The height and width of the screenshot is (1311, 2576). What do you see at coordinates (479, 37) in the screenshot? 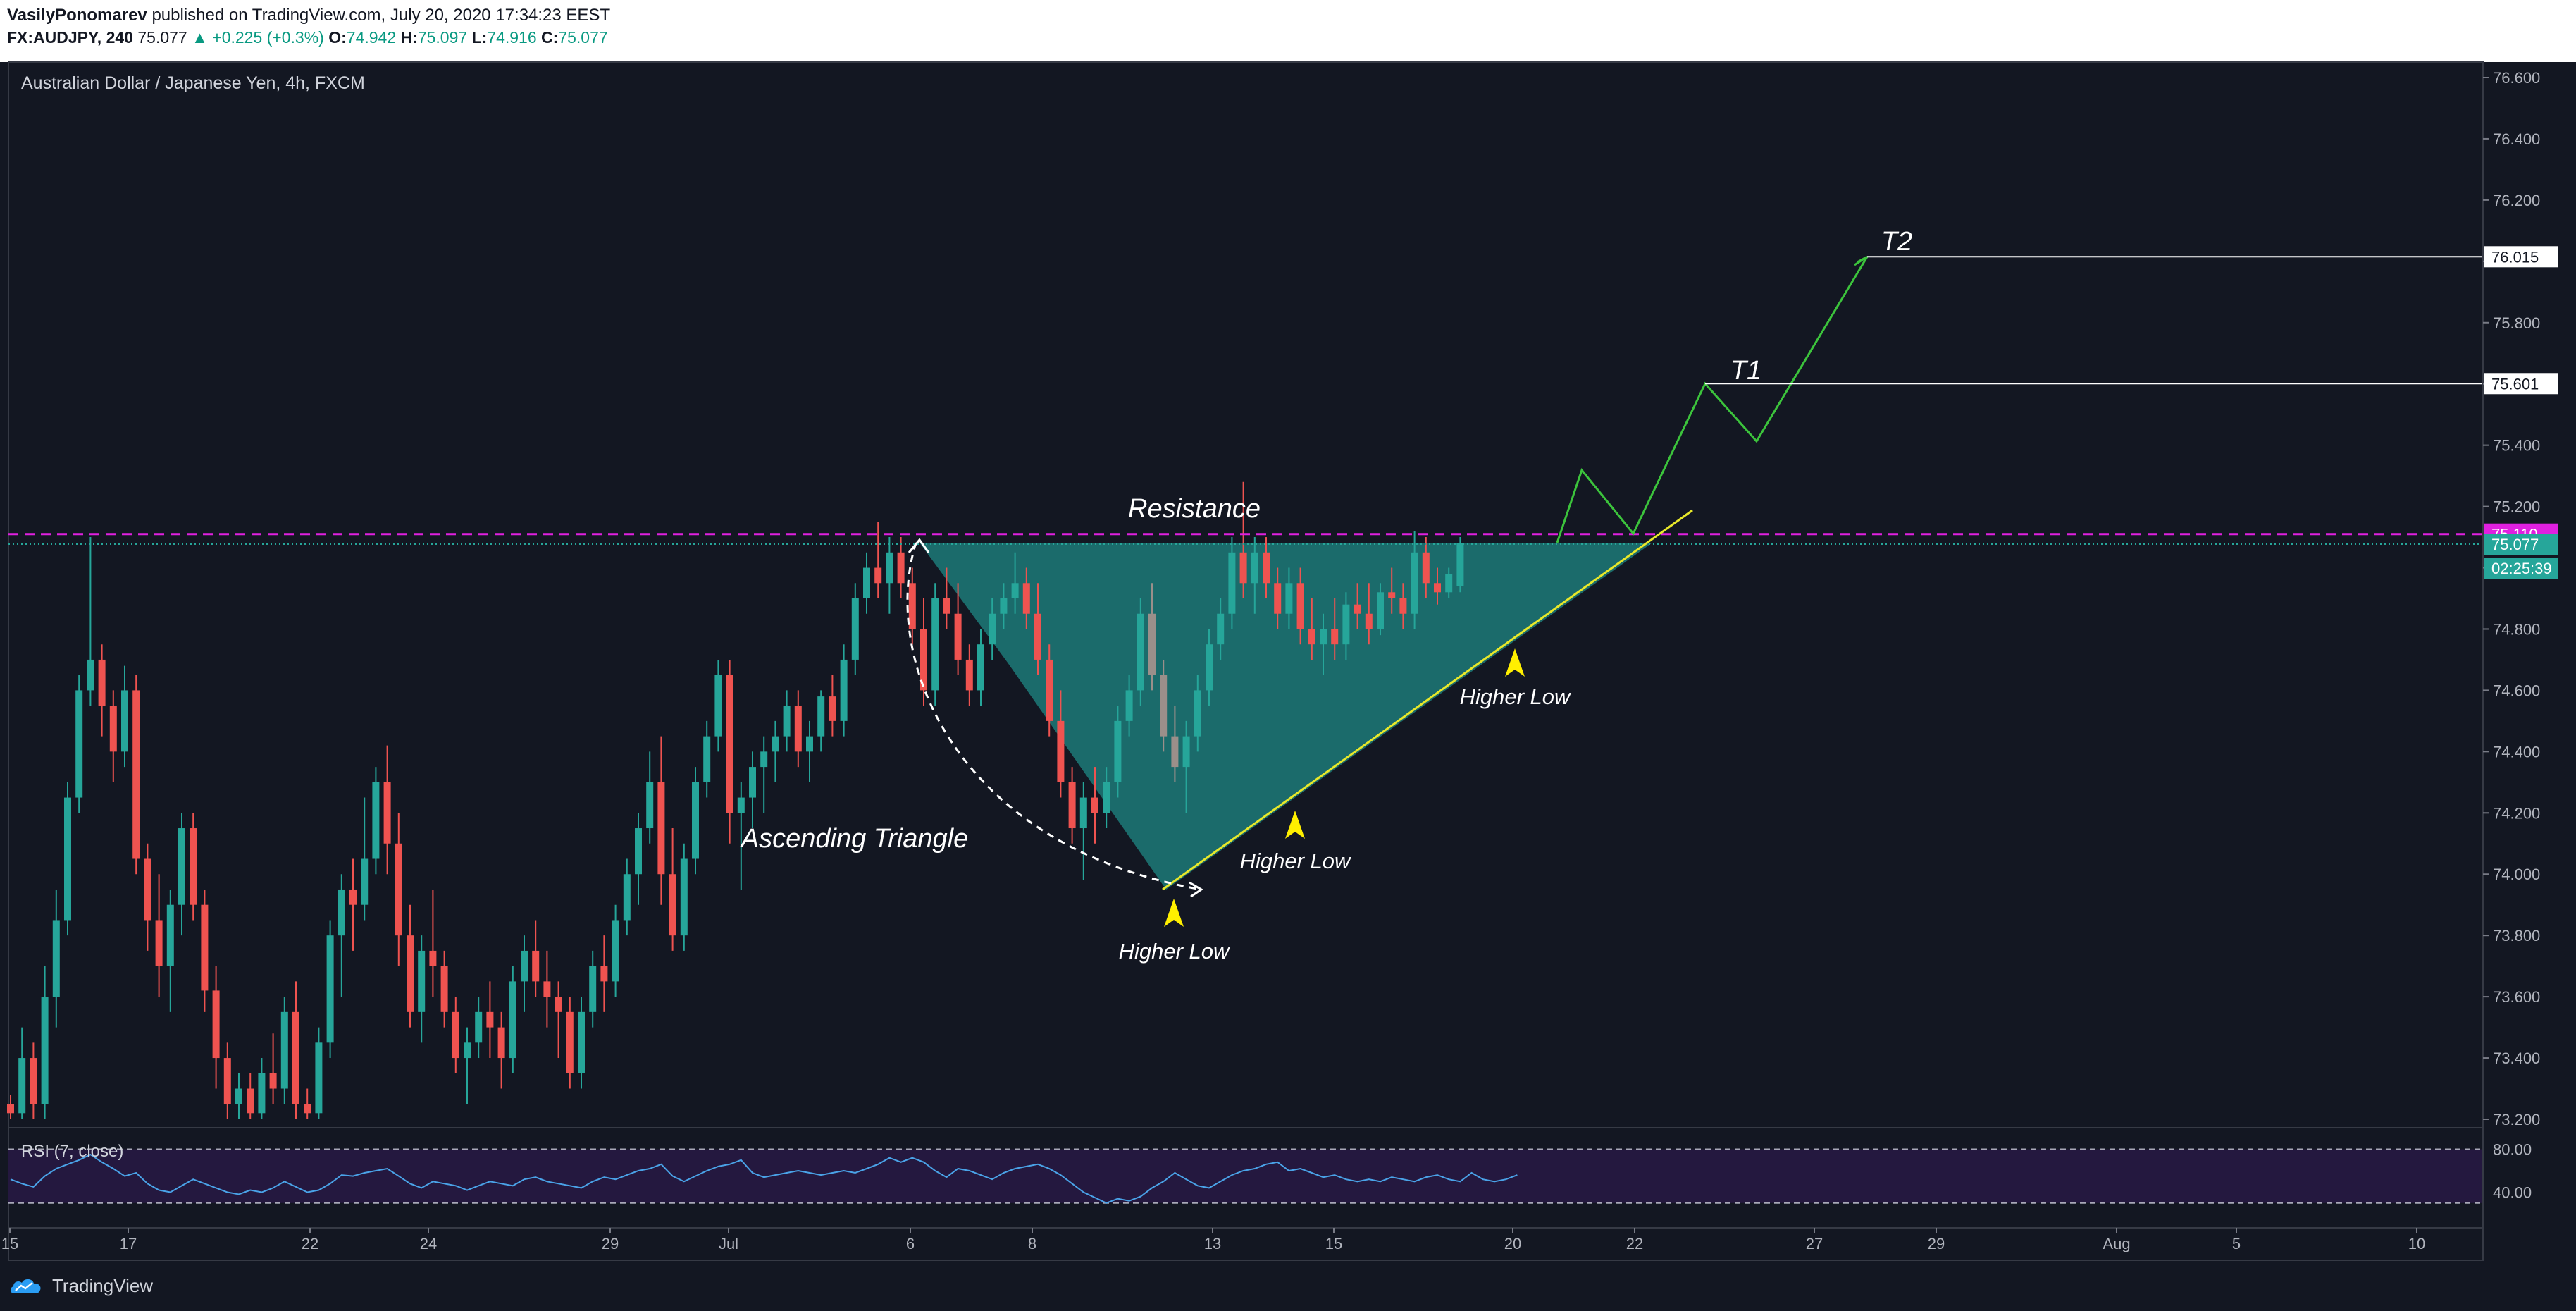
I see `low-label: L:` at bounding box center [479, 37].